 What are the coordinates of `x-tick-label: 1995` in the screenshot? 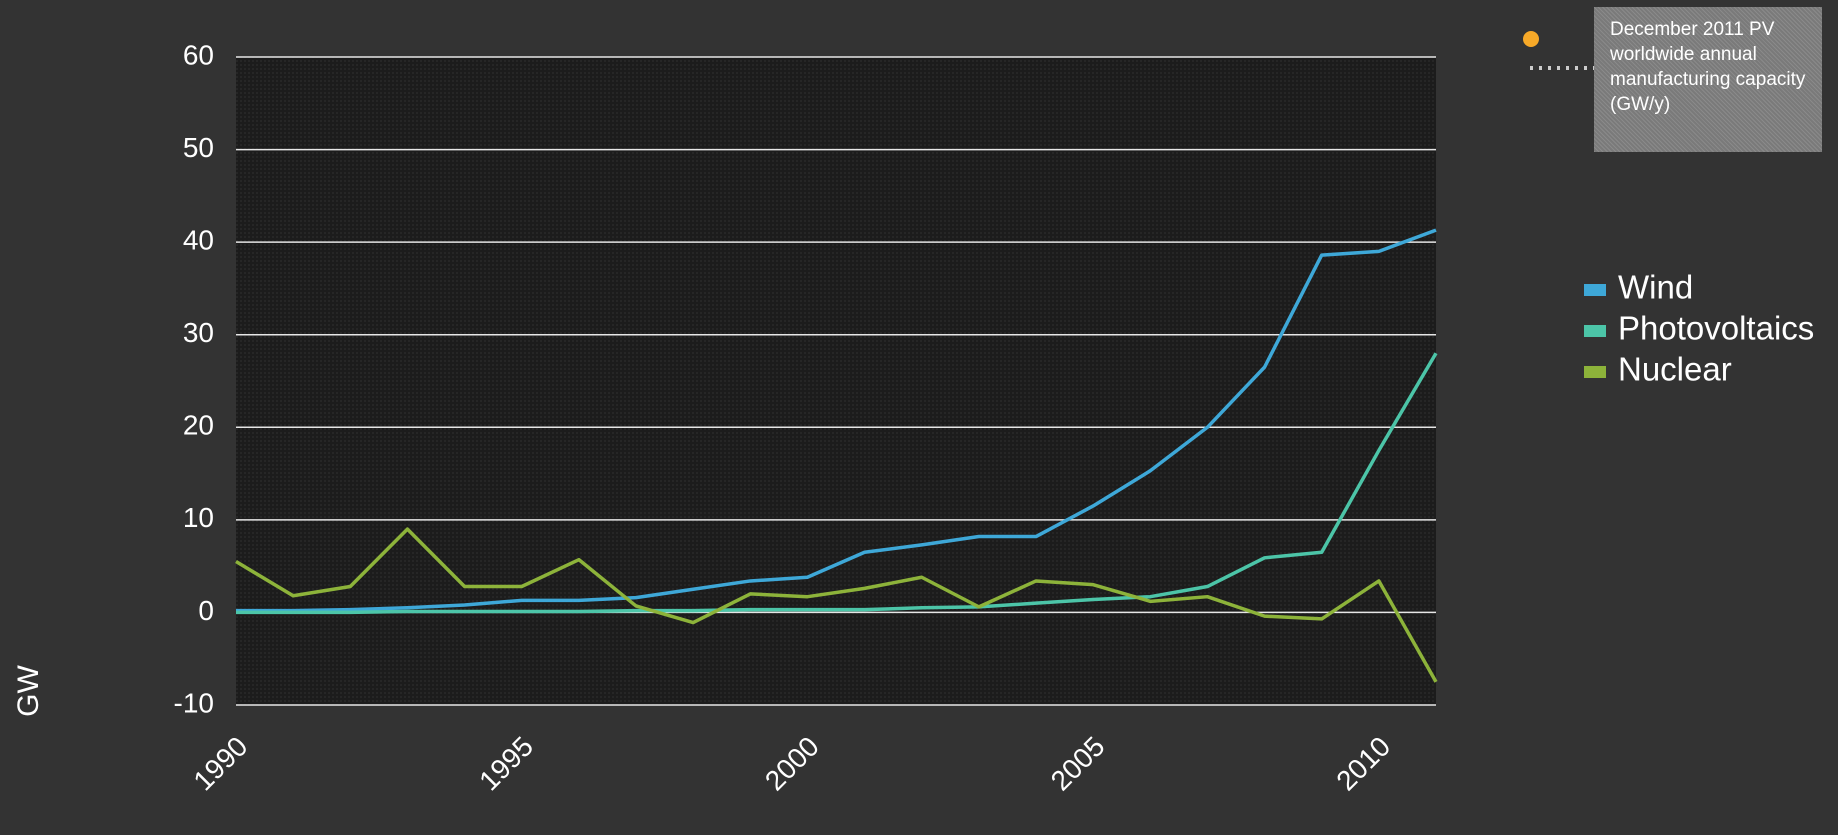 It's located at (506, 764).